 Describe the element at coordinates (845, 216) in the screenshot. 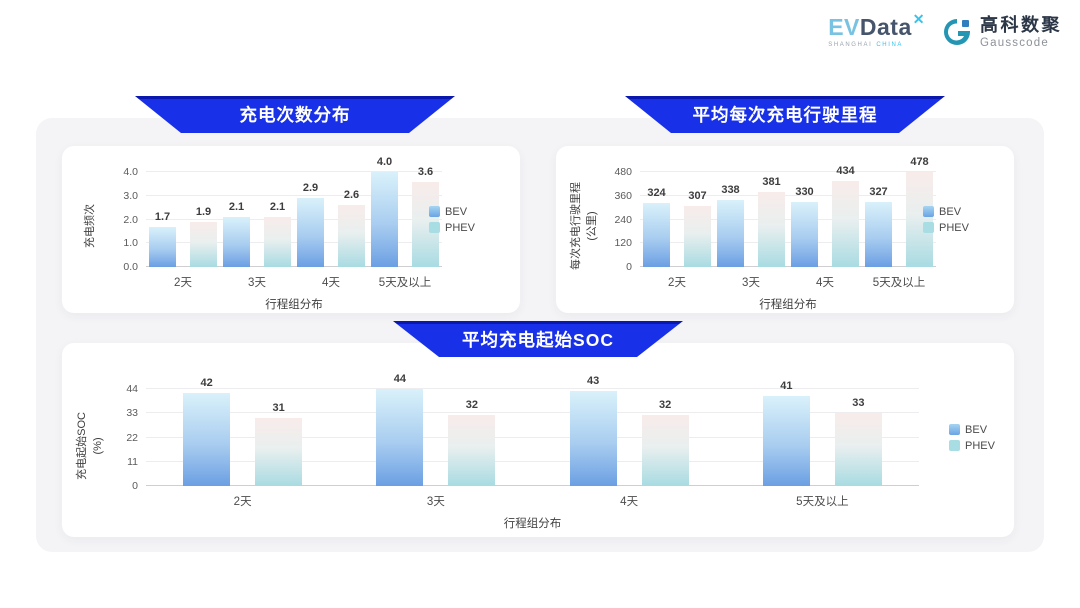

I see `bar-phev: 434` at that location.